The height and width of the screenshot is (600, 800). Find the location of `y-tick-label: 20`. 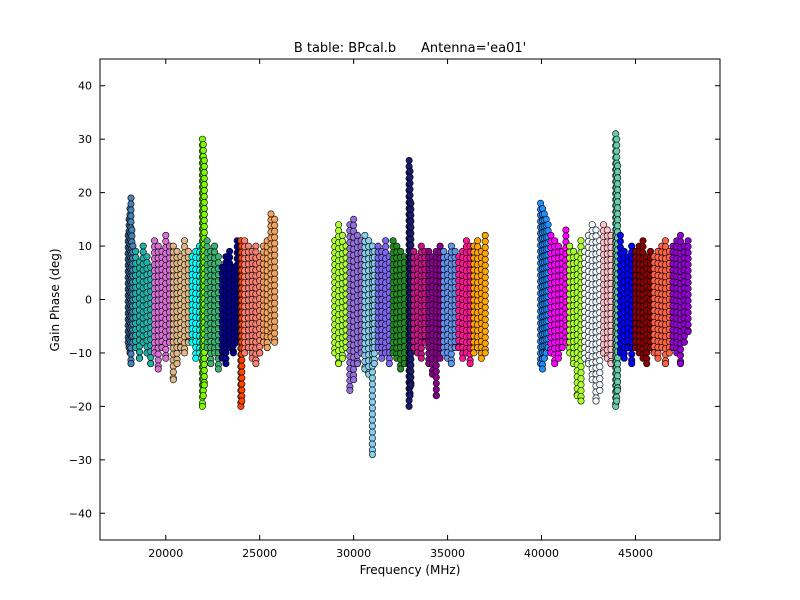

y-tick-label: 20 is located at coordinates (85, 193).